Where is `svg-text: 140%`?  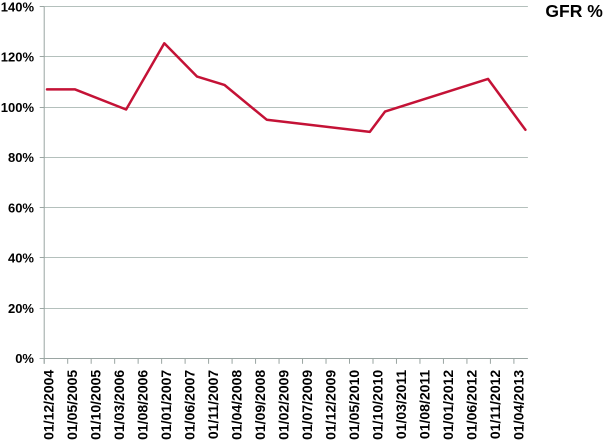 svg-text: 140% is located at coordinates (18, 7).